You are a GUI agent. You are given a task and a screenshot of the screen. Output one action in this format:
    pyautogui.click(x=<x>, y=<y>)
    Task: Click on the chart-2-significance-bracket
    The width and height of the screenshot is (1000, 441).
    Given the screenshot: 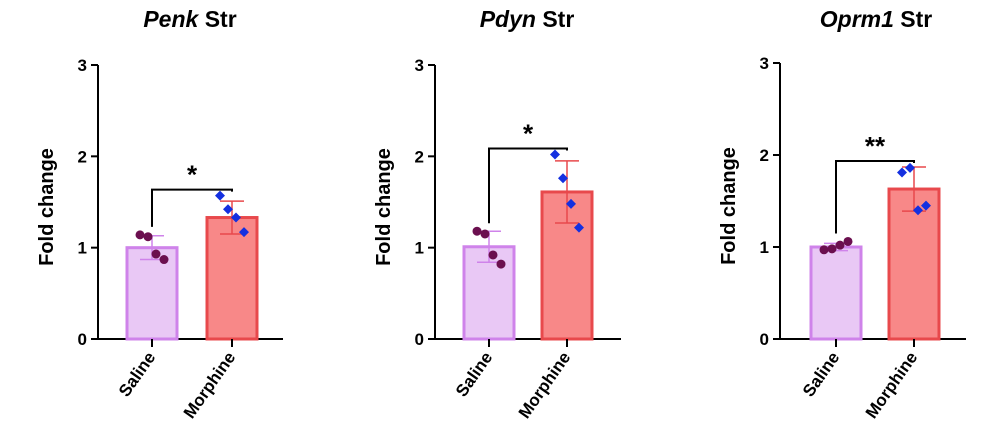 What is the action you would take?
    pyautogui.click(x=528, y=185)
    